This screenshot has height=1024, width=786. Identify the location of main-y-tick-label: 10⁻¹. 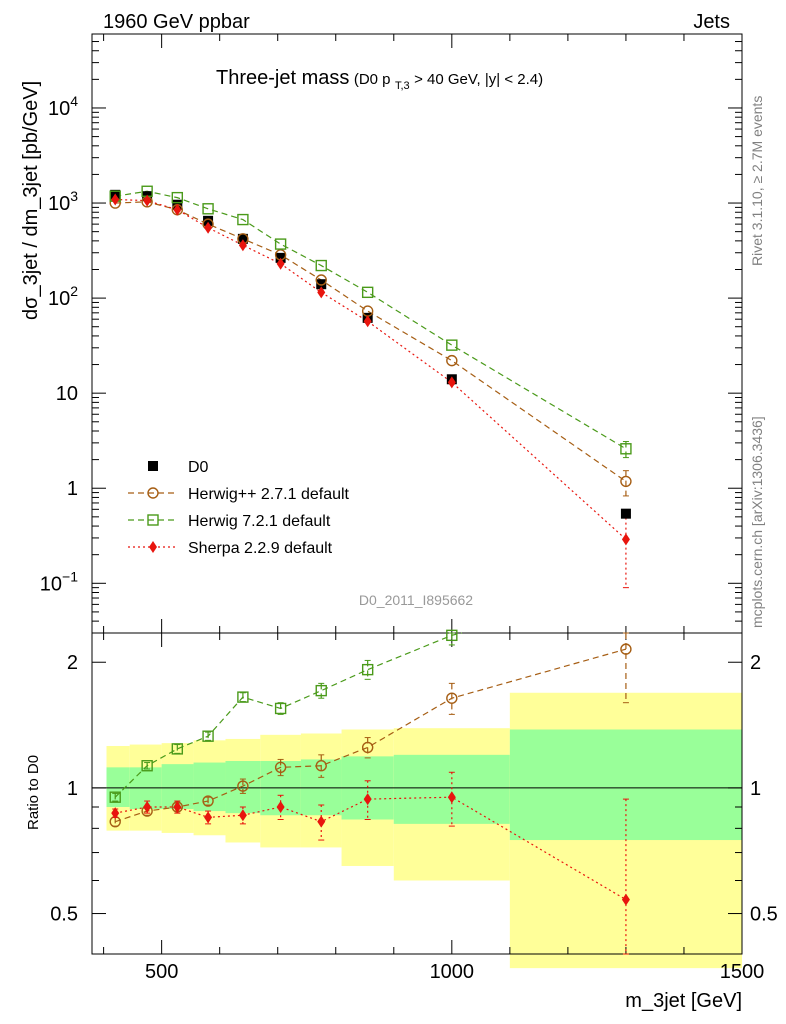
(59, 581).